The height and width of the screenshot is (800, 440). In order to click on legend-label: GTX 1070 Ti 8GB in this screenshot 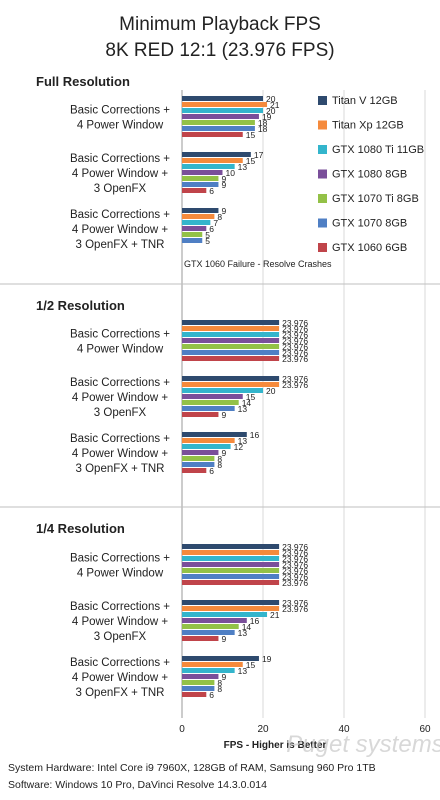, I will do `click(375, 199)`.